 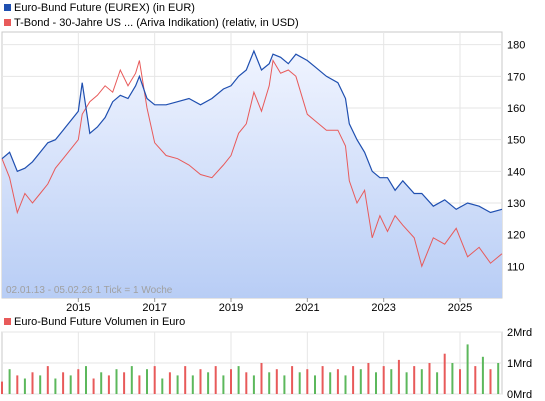 I want to click on legend-label-bund: Euro-Bund Future (EUREX) (in EUR), so click(x=104, y=8).